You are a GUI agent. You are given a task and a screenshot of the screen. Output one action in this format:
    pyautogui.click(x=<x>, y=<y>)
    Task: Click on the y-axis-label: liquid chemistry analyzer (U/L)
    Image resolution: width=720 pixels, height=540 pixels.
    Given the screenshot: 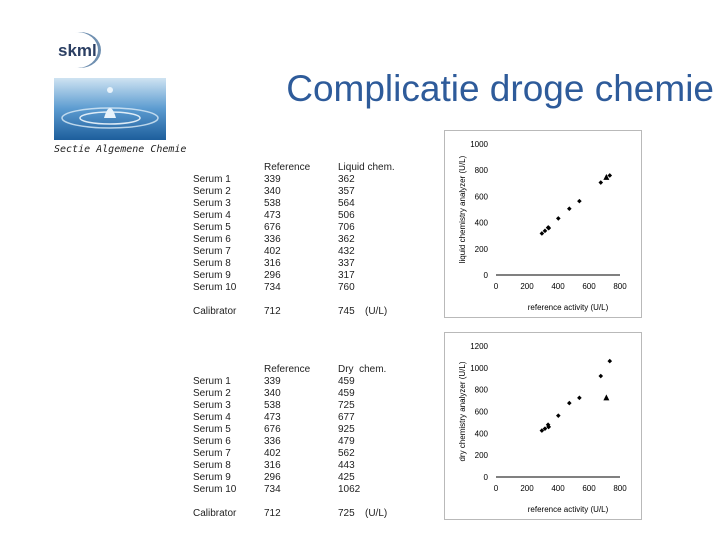 What is the action you would take?
    pyautogui.click(x=462, y=209)
    